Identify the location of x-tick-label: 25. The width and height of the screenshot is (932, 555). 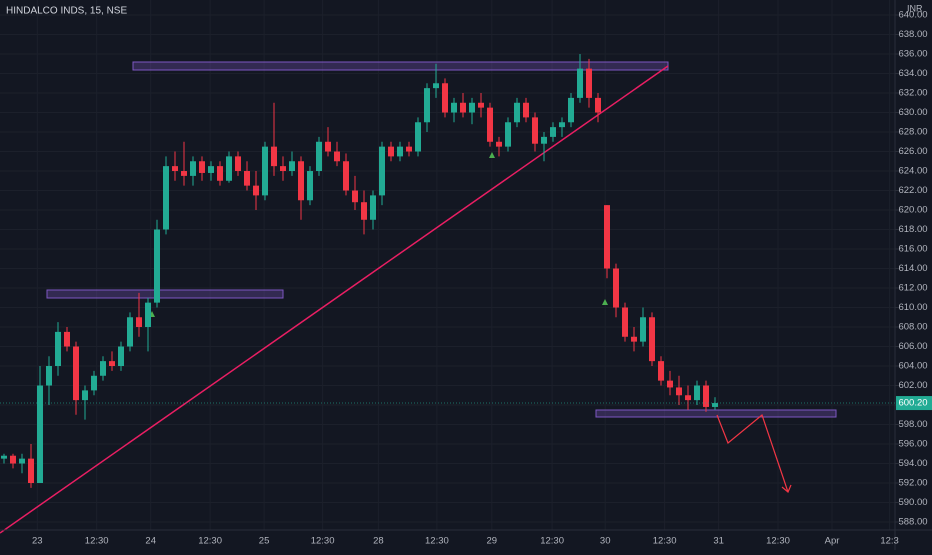
(264, 541).